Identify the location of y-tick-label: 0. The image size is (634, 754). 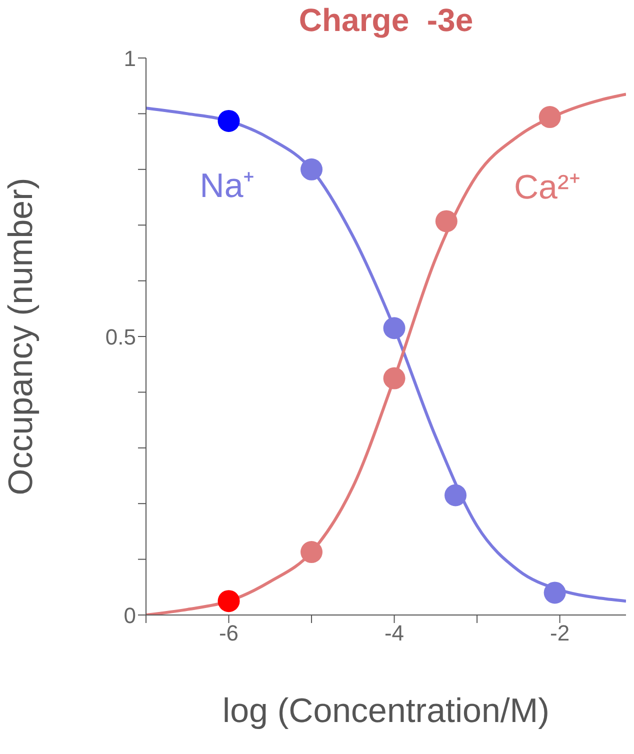
(130, 615).